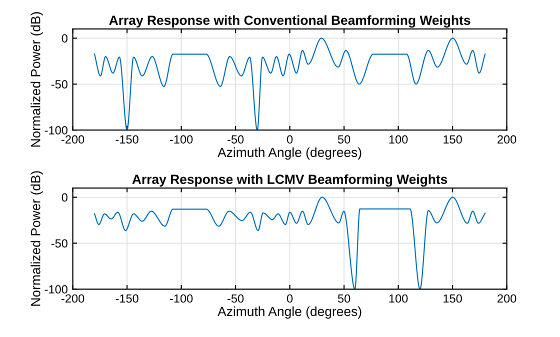  What do you see at coordinates (289, 21) in the screenshot?
I see `chart-title: Array Response with Conventional Beamforming Weights` at bounding box center [289, 21].